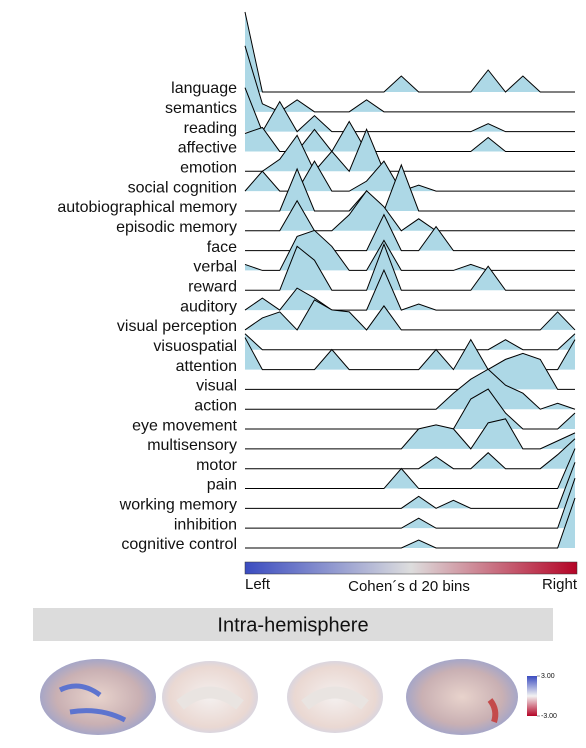 The height and width of the screenshot is (748, 586). Describe the element at coordinates (279, 697) in the screenshot. I see `brain-images` at that location.